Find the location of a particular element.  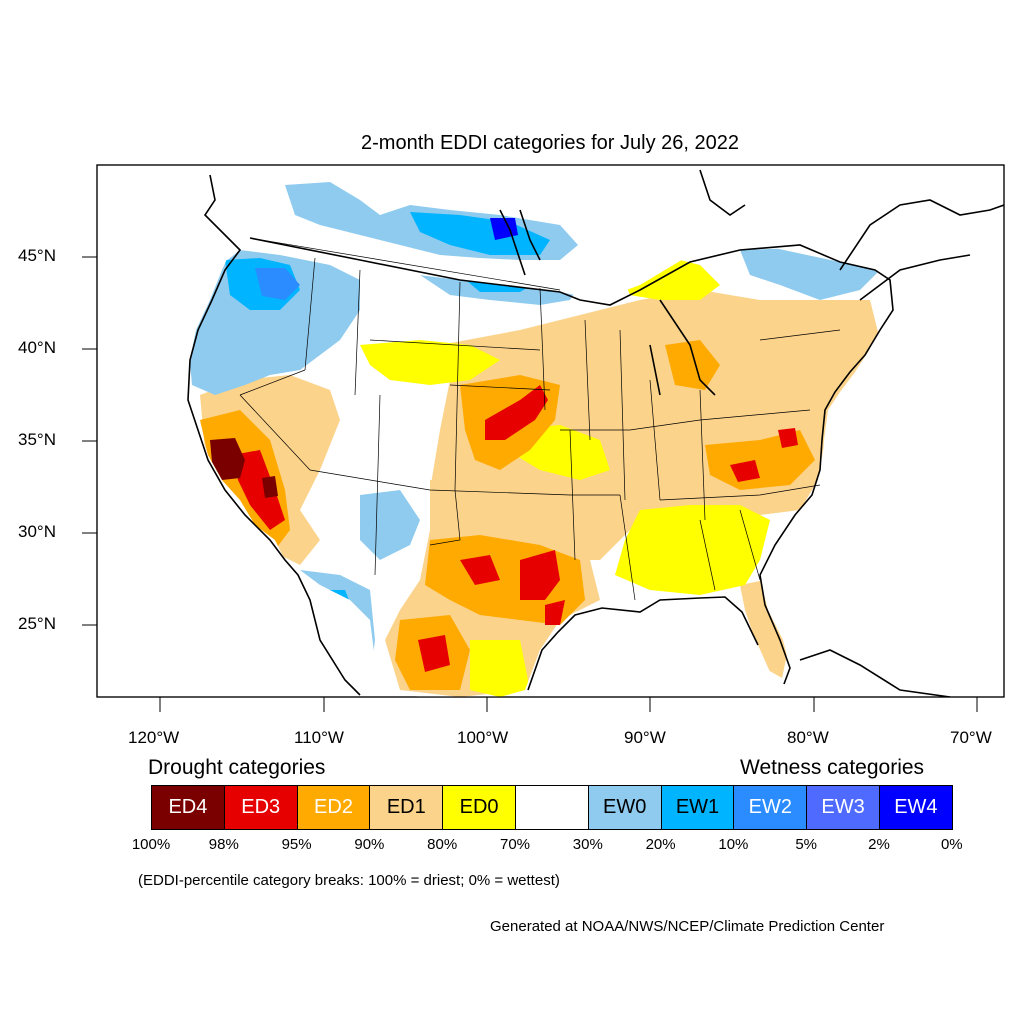

ed3-region-mexico is located at coordinates (434, 653).